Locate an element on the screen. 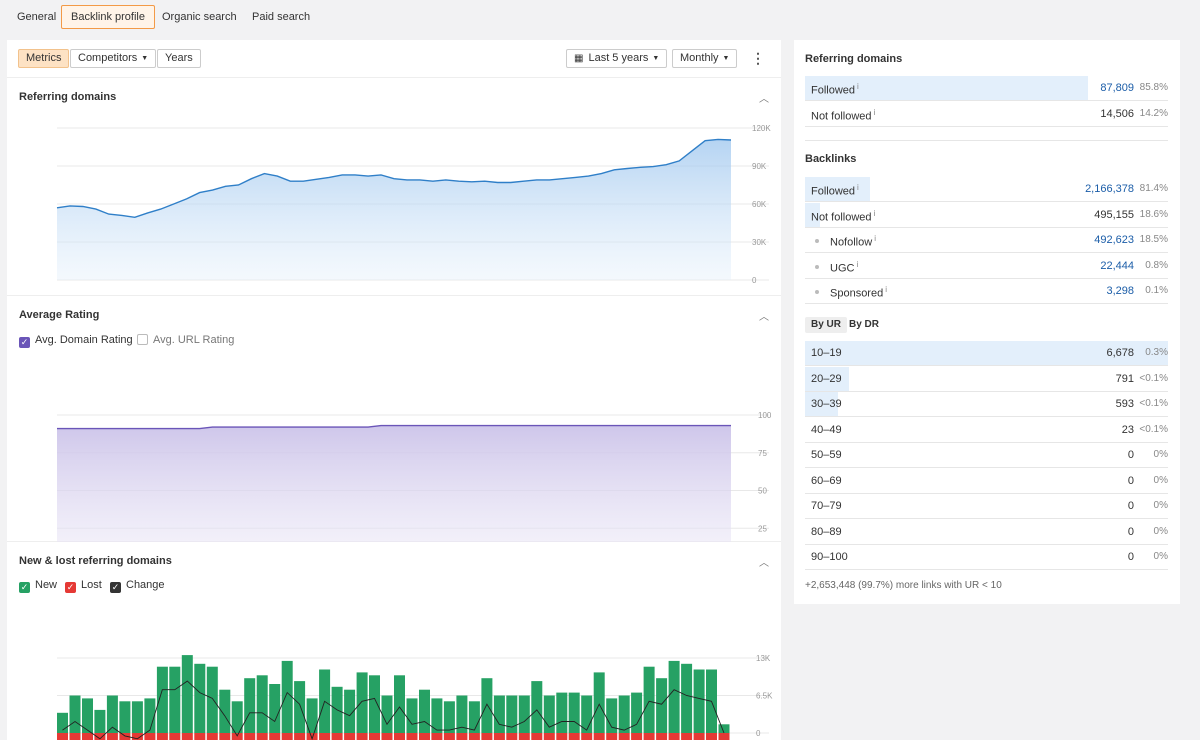 The image size is (1200, 740). y-tick-label: 13K is located at coordinates (763, 658).